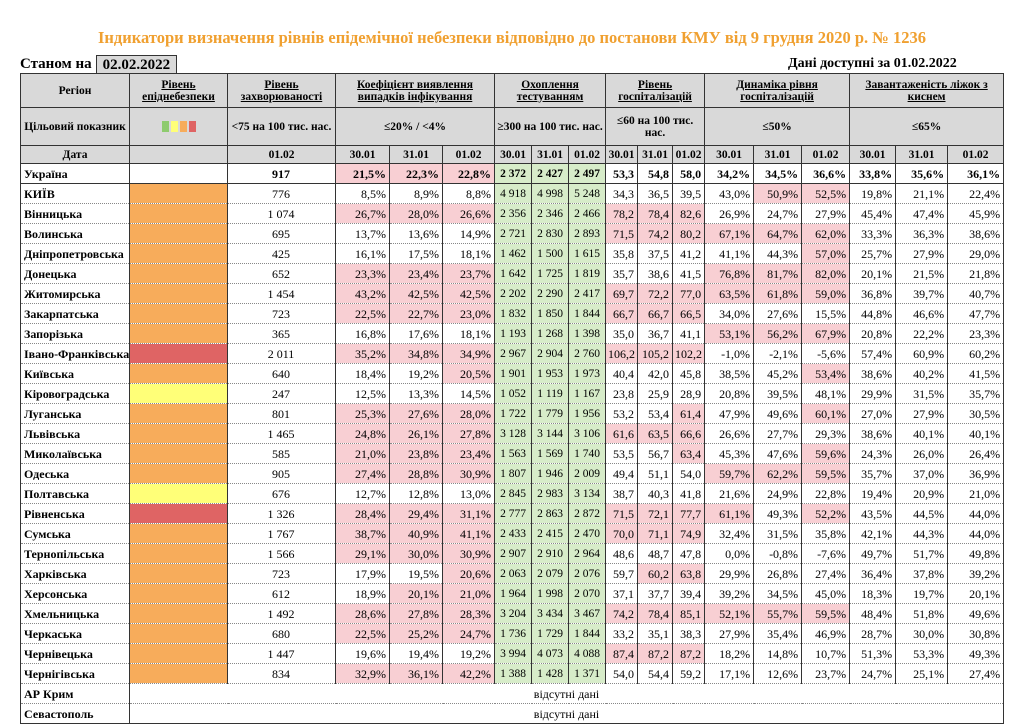 This screenshot has width=1024, height=724. Describe the element at coordinates (75, 533) in the screenshot. I see `region-name: Сумська` at that location.